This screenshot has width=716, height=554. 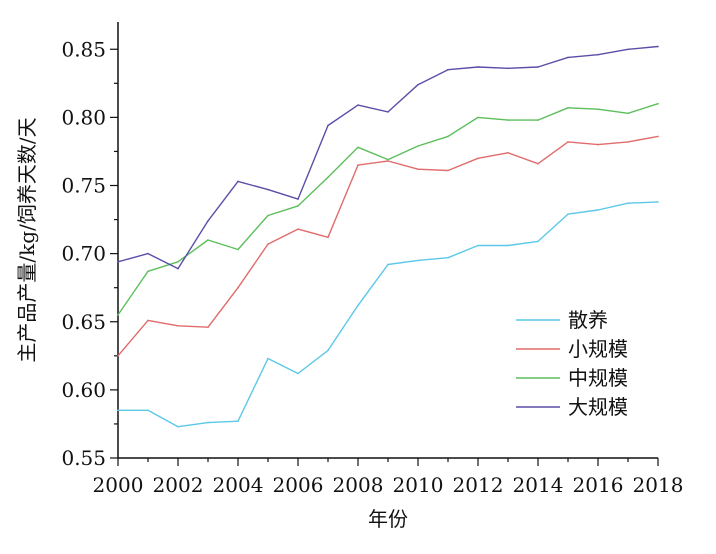 I want to click on y-axis-title: 主产品产量/kg/饲养天数/天, so click(x=27, y=239).